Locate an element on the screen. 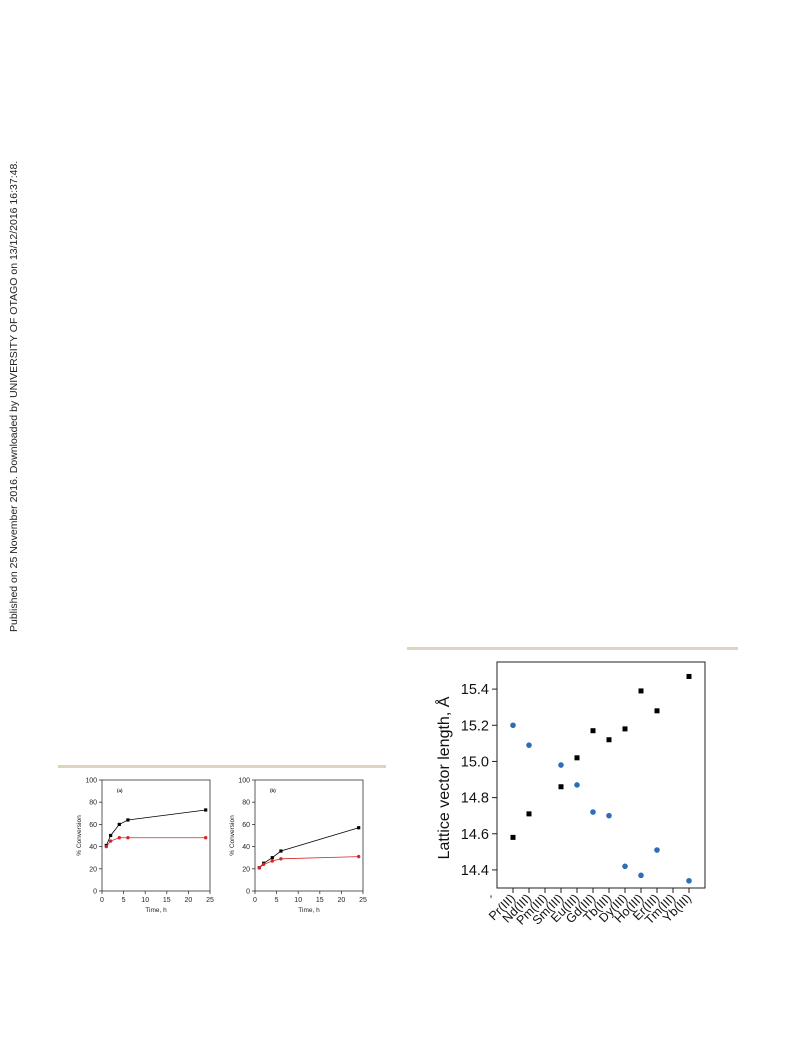 The width and height of the screenshot is (793, 1039). y-tick-label: 15.2 is located at coordinates (475, 726).